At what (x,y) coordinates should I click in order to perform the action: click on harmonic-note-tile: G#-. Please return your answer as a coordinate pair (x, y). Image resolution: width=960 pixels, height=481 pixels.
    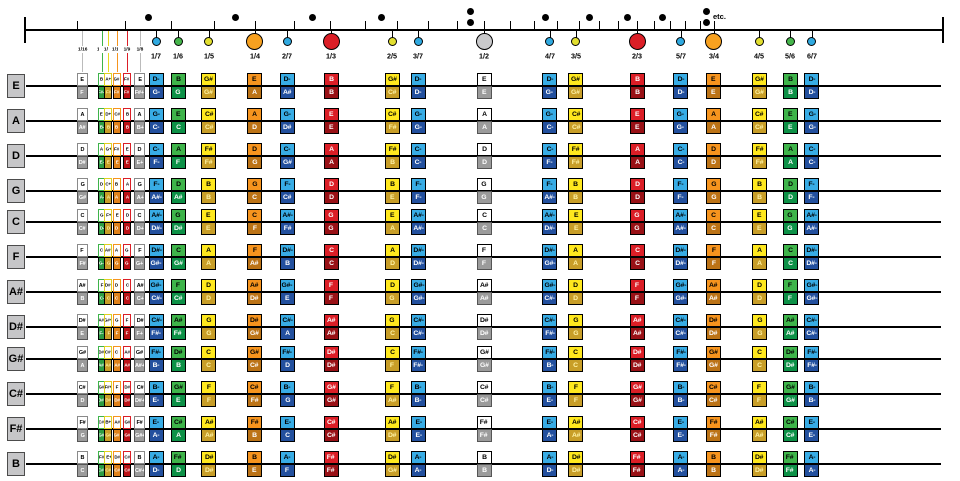
    Looking at the image, I should click on (812, 285).